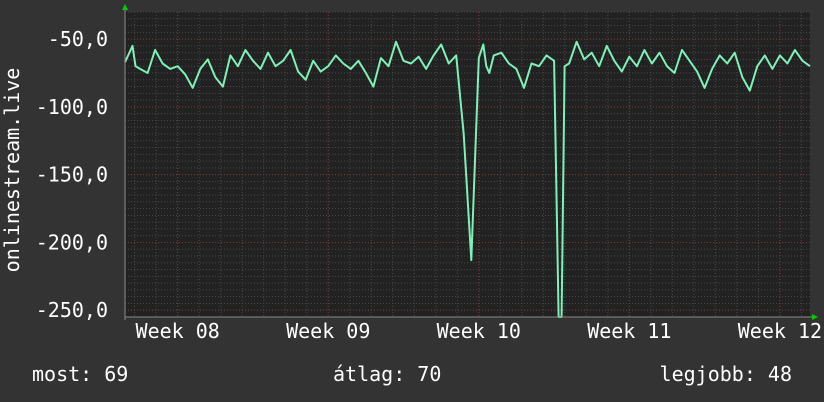 The width and height of the screenshot is (824, 402). I want to click on y-tick-label: -150,0, so click(72, 175).